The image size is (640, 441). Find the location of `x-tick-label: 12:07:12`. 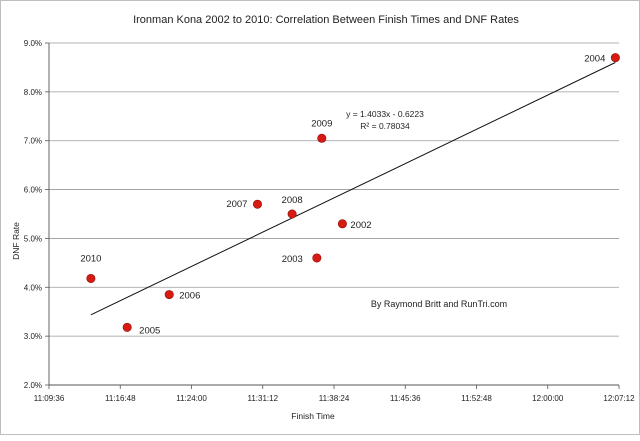

x-tick-label: 12:07:12 is located at coordinates (619, 398).